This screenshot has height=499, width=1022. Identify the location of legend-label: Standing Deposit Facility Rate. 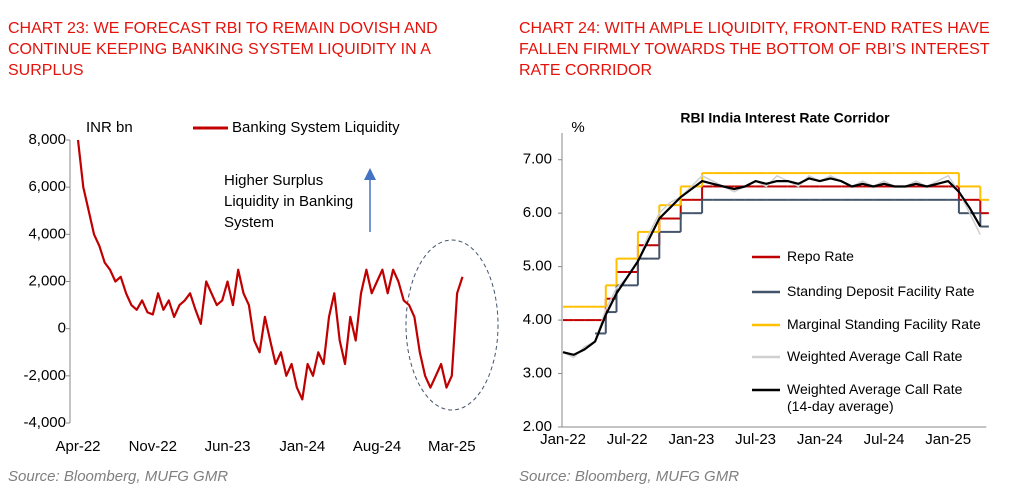
(881, 291).